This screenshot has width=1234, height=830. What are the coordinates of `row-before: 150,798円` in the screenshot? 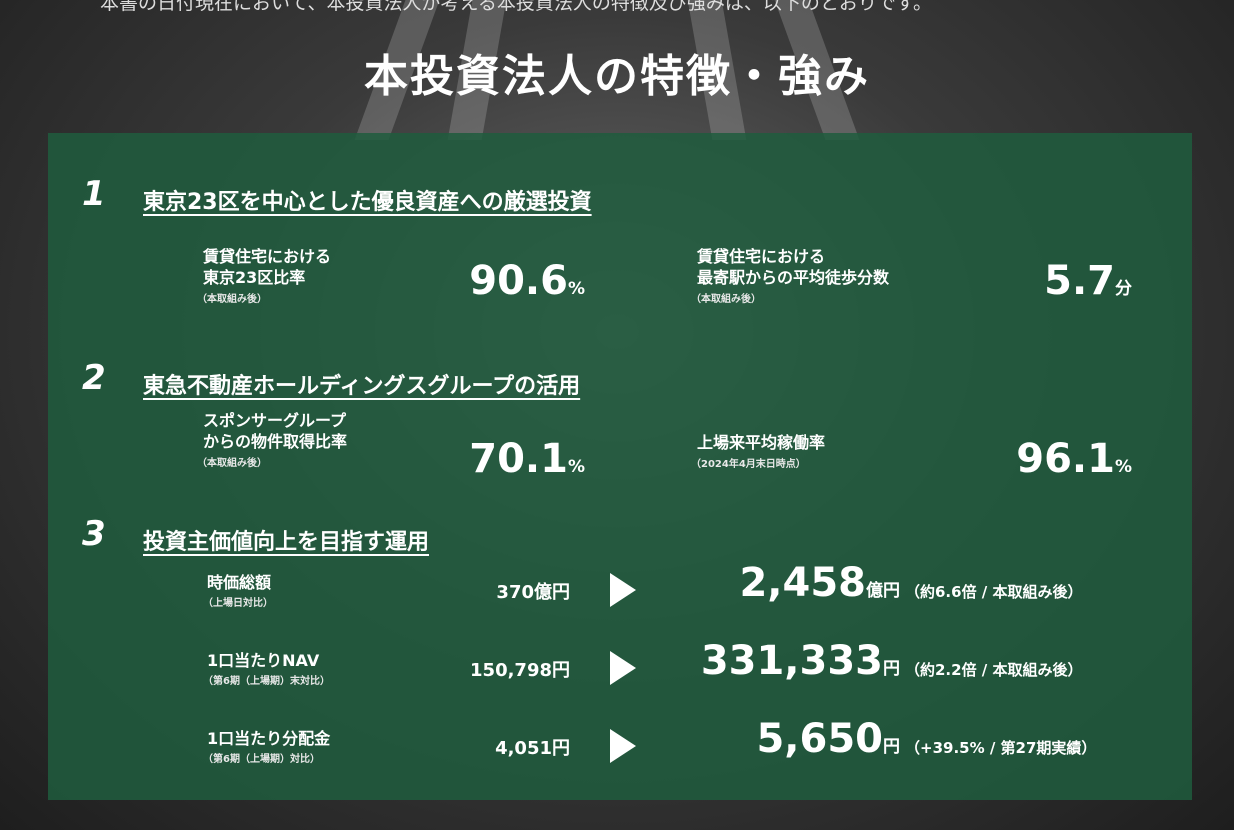 It's located at (520, 670).